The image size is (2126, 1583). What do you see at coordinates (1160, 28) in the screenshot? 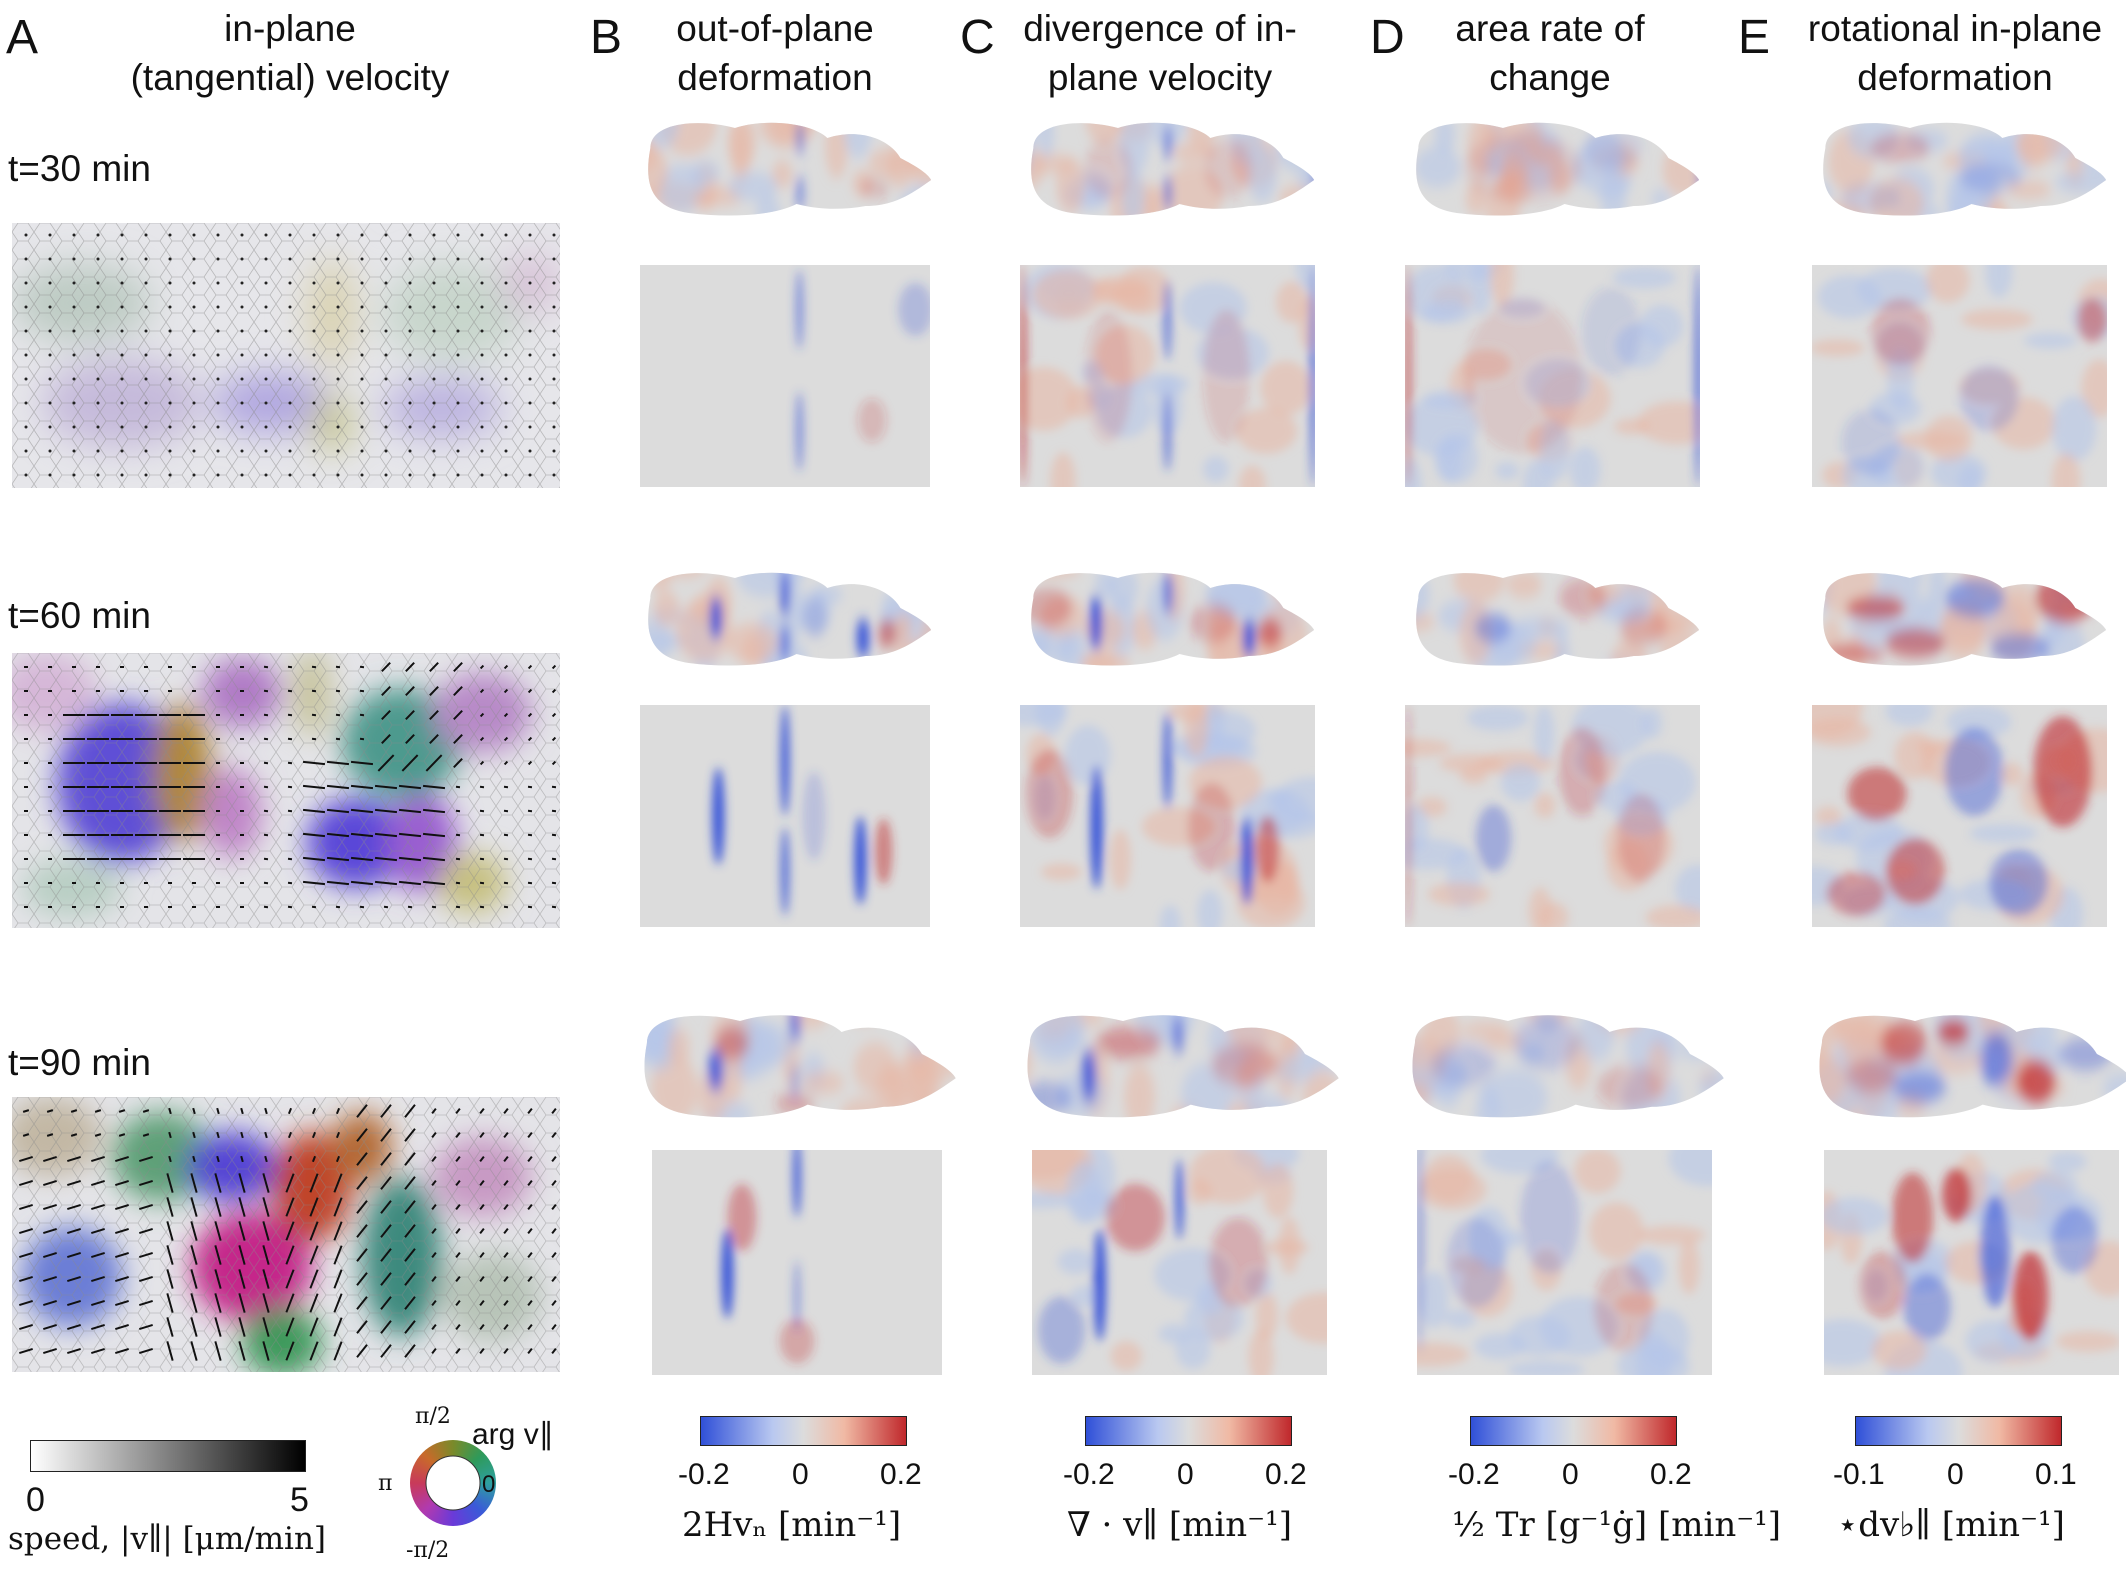
I see `panel-c-title-line1: divergence of in-` at bounding box center [1160, 28].